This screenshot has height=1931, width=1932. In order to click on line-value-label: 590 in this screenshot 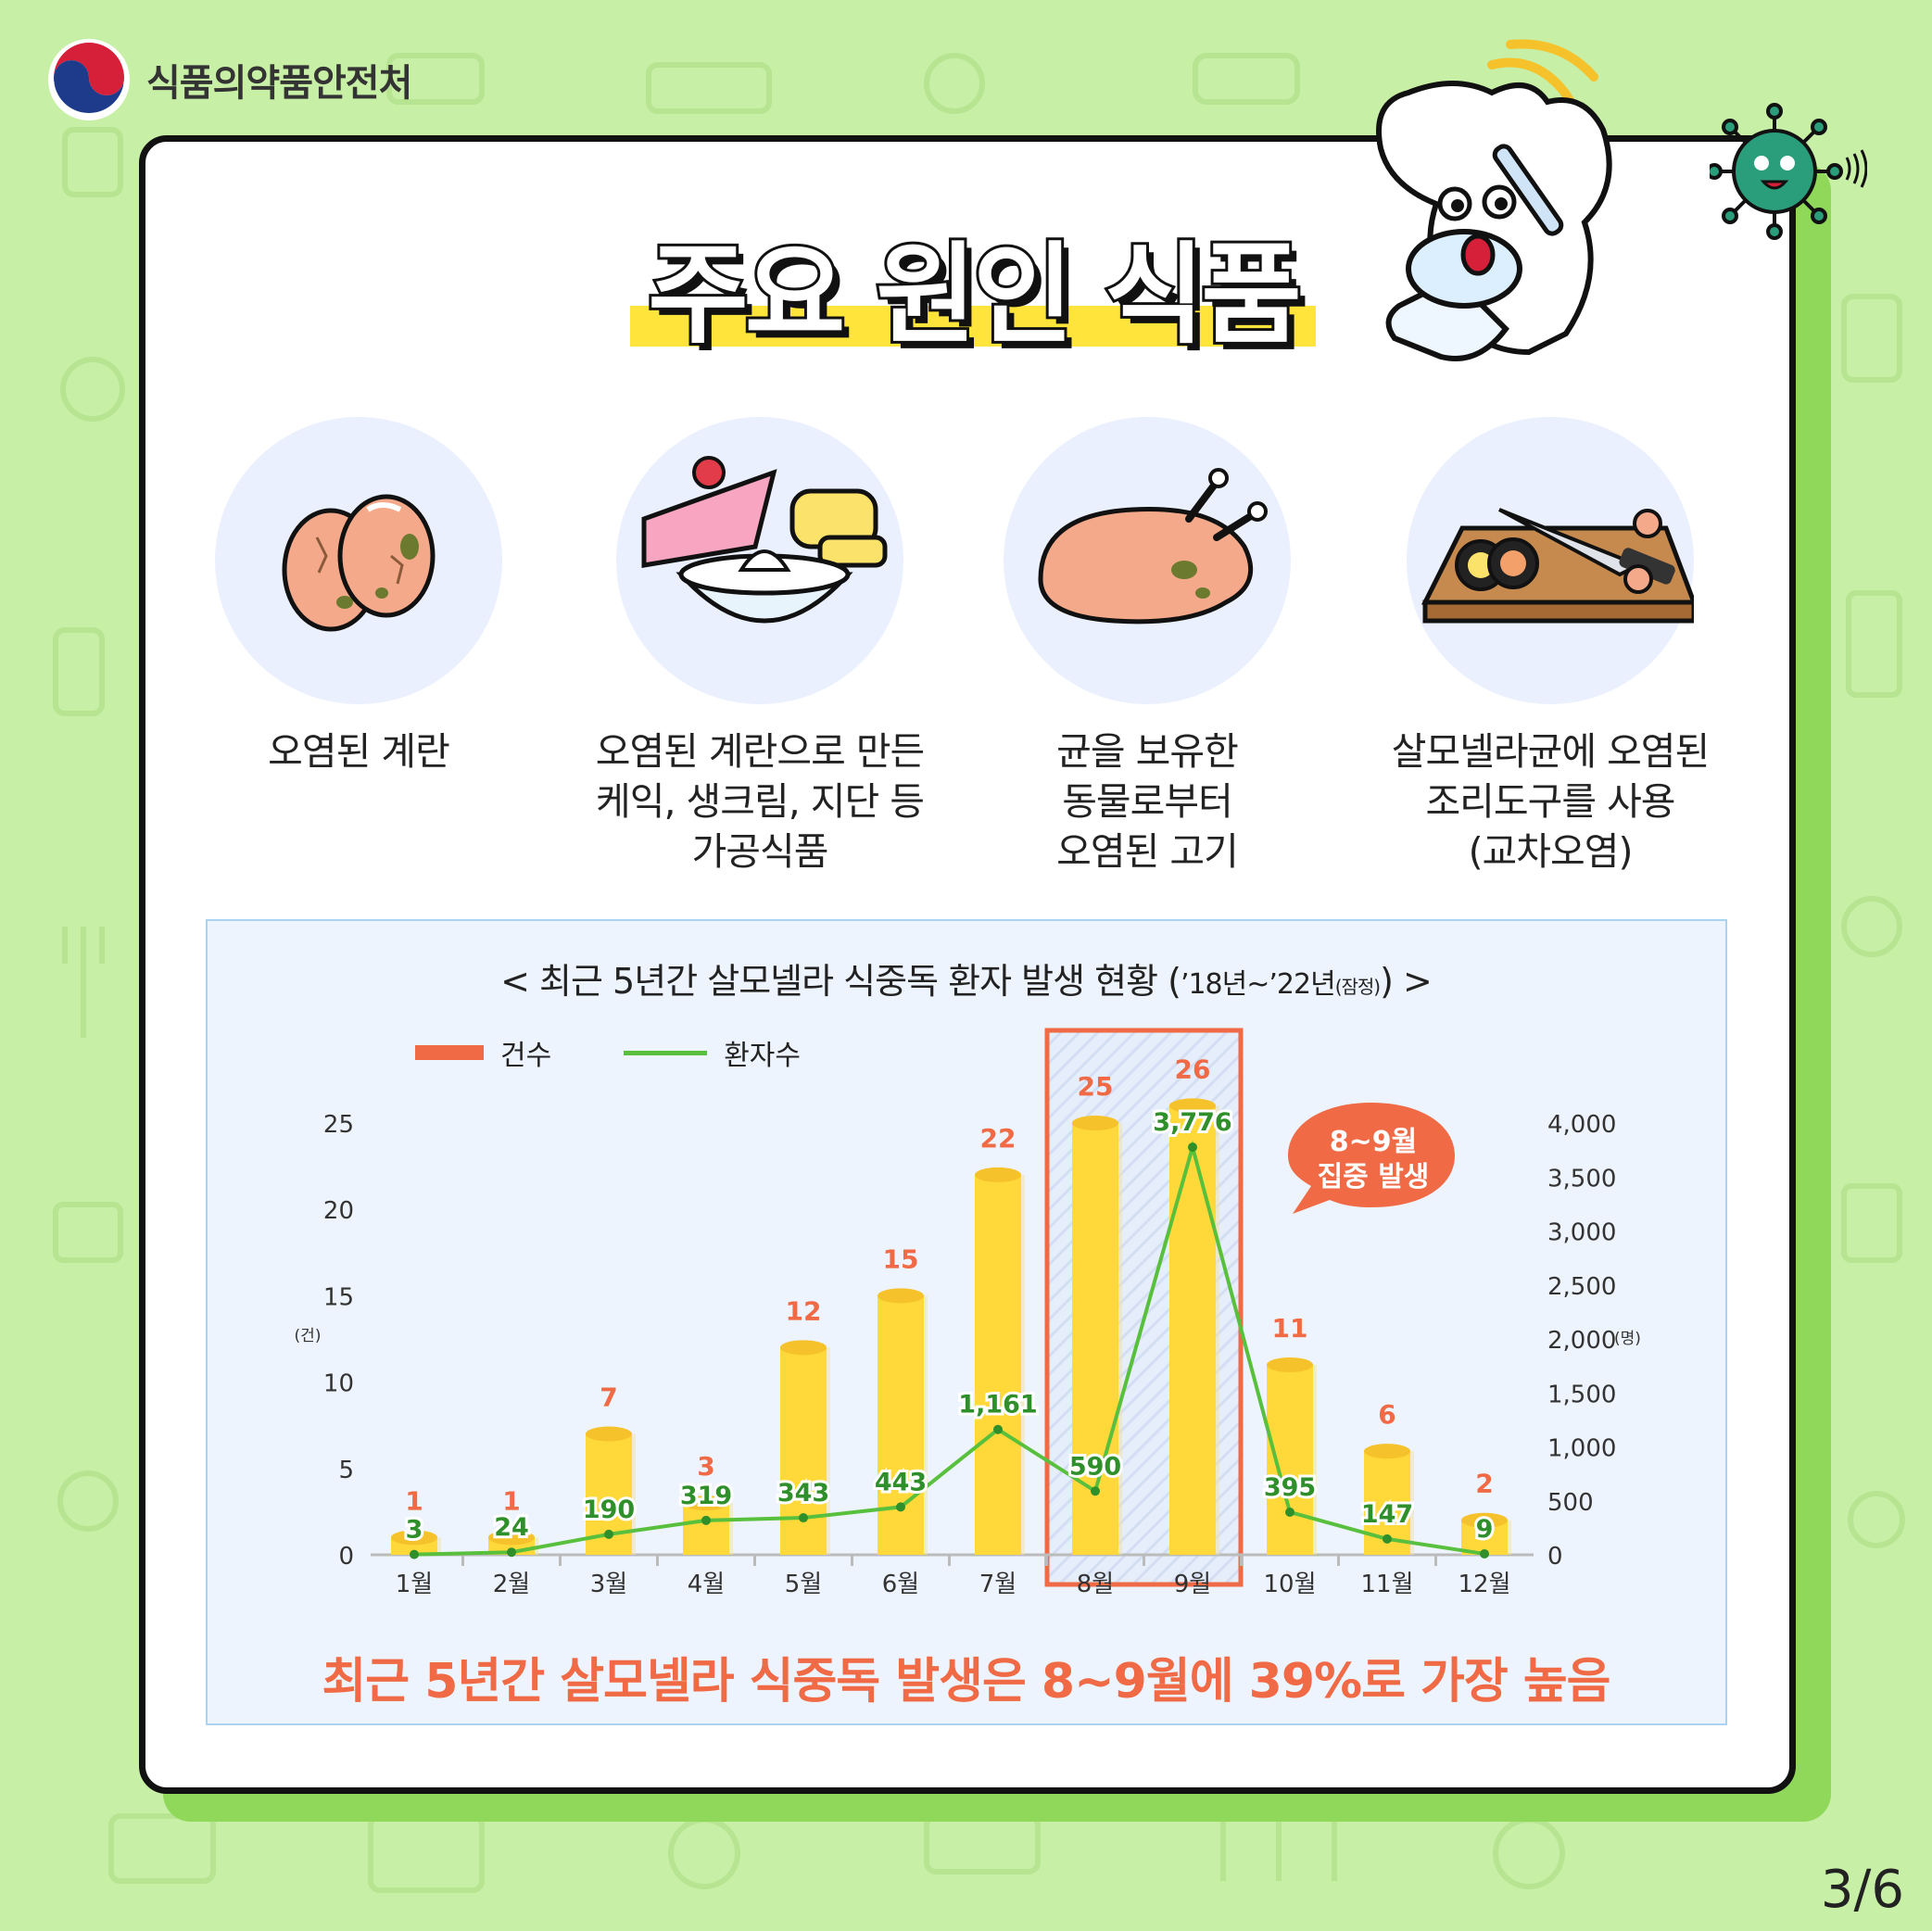, I will do `click(1095, 1466)`.